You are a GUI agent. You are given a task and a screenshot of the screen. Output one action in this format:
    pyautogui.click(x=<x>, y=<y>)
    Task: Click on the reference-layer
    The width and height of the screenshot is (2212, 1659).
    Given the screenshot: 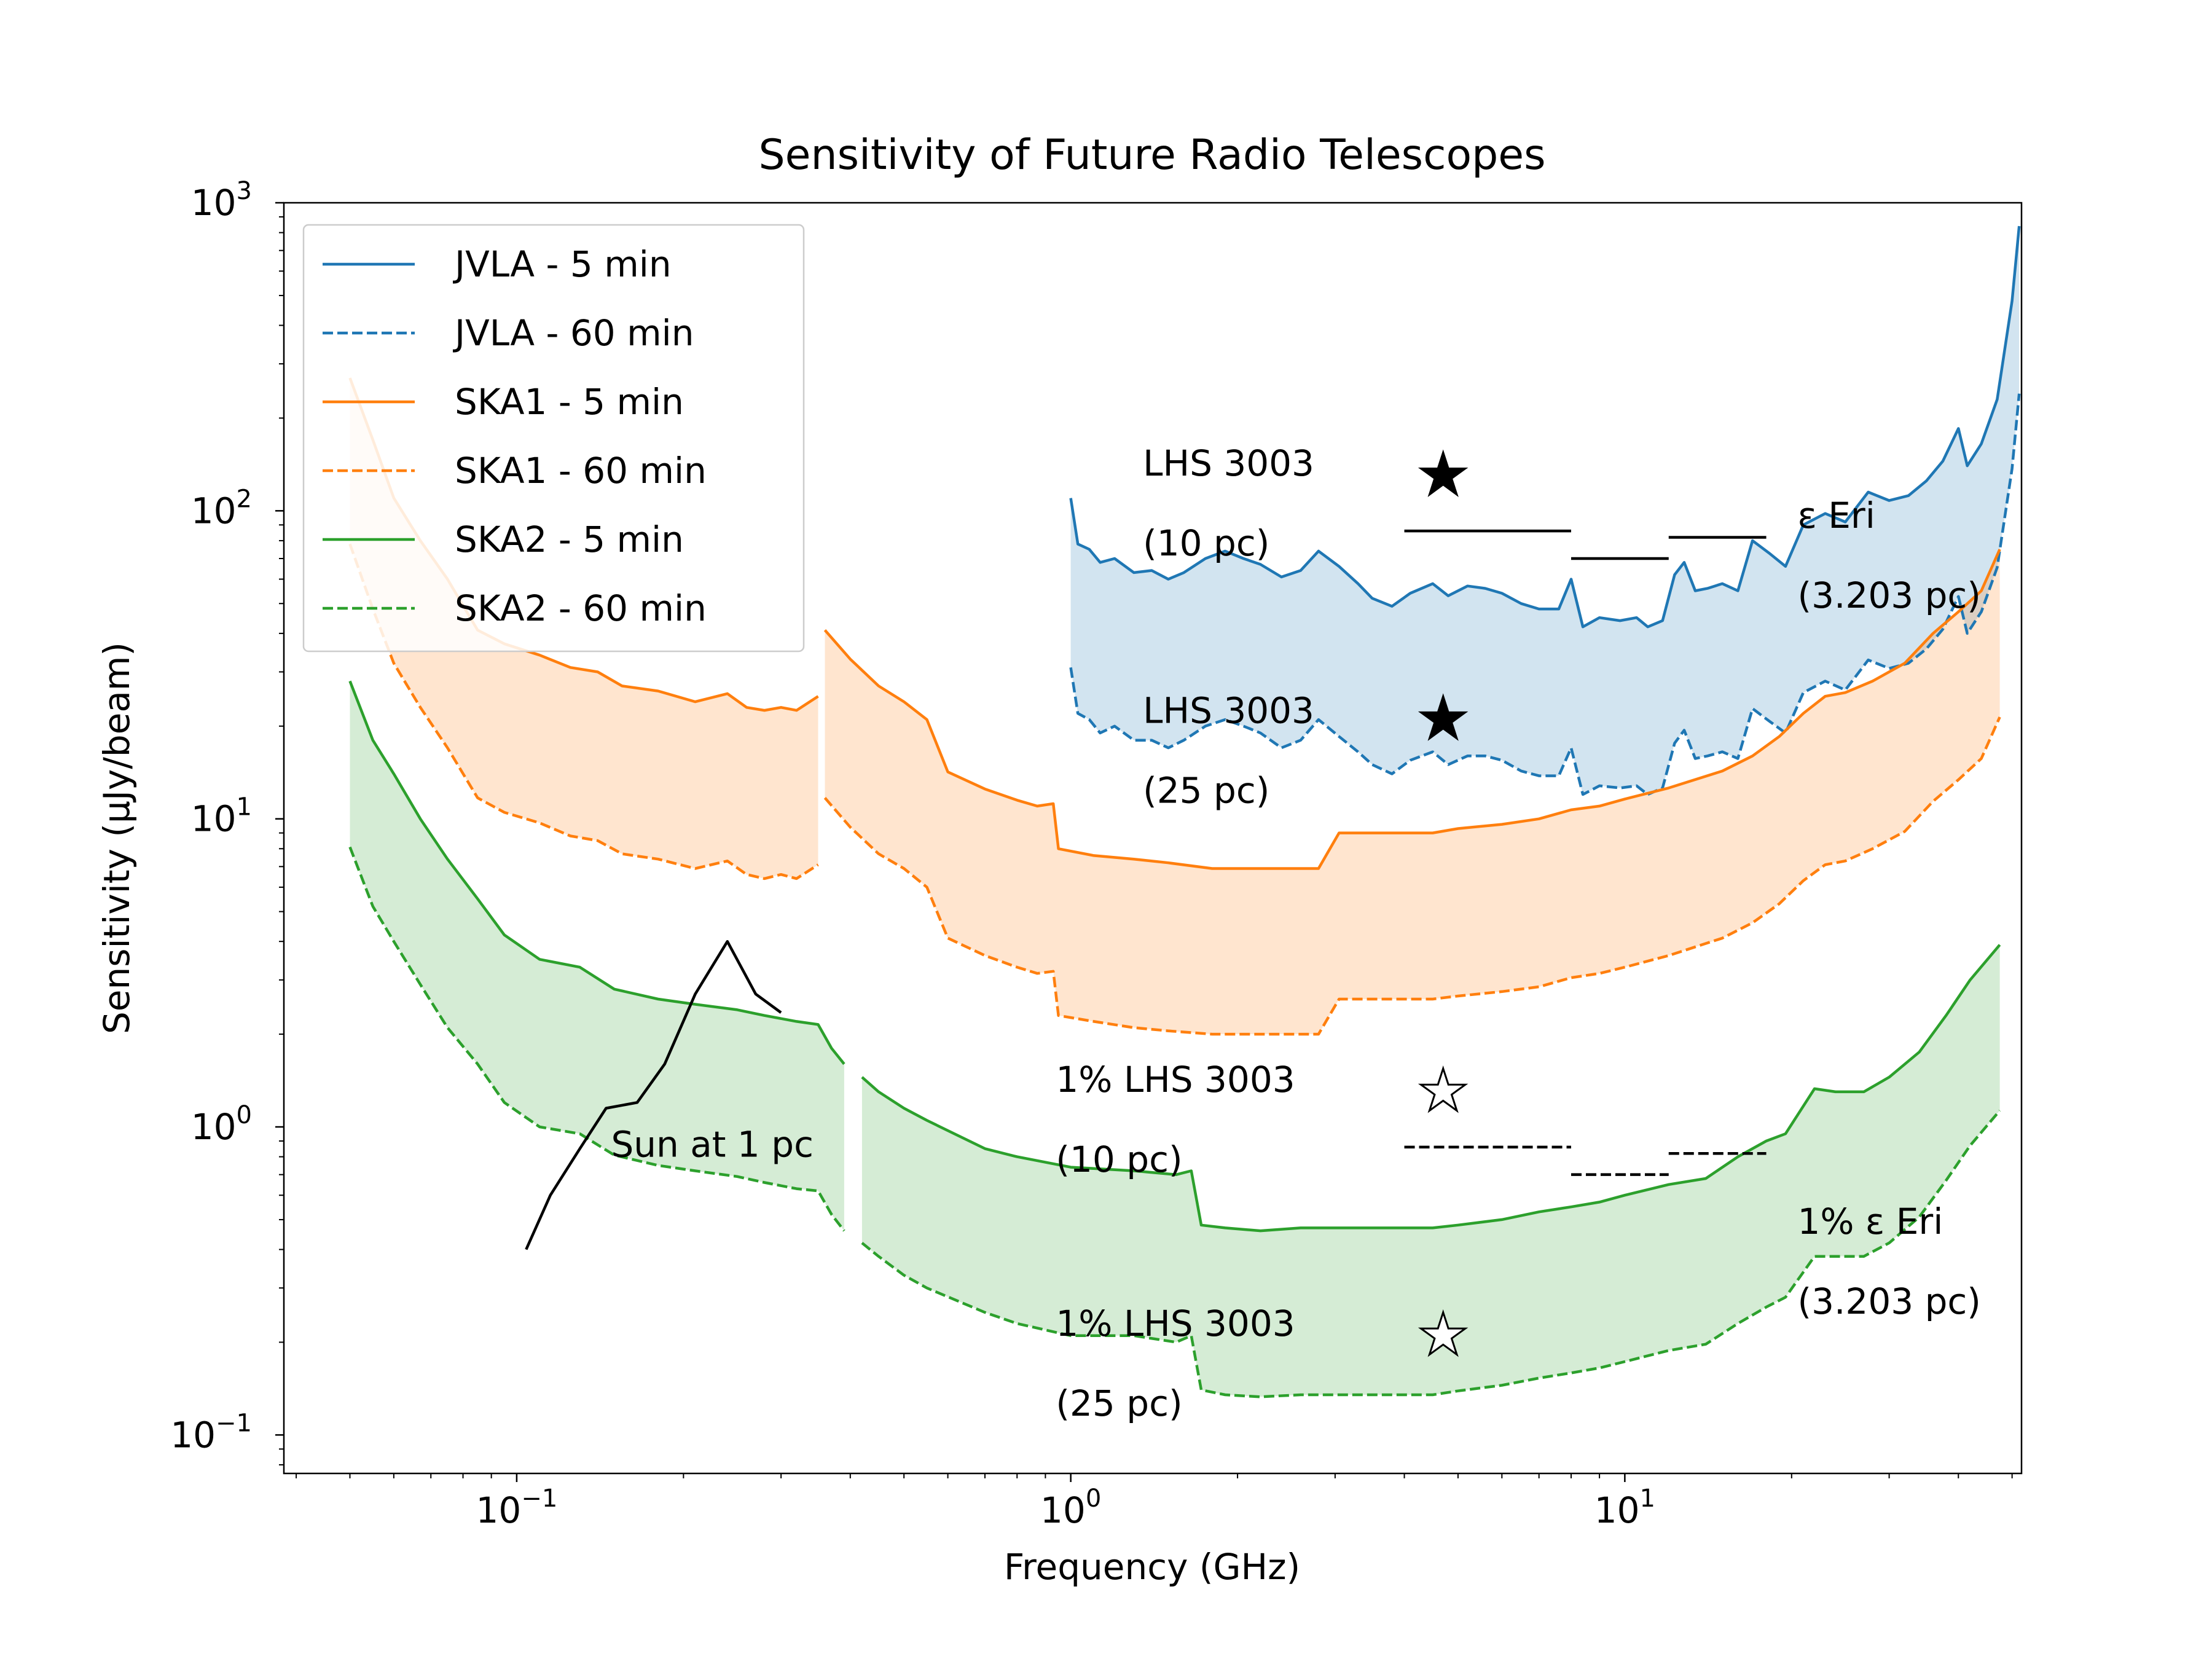 What is the action you would take?
    pyautogui.click(x=1585, y=852)
    